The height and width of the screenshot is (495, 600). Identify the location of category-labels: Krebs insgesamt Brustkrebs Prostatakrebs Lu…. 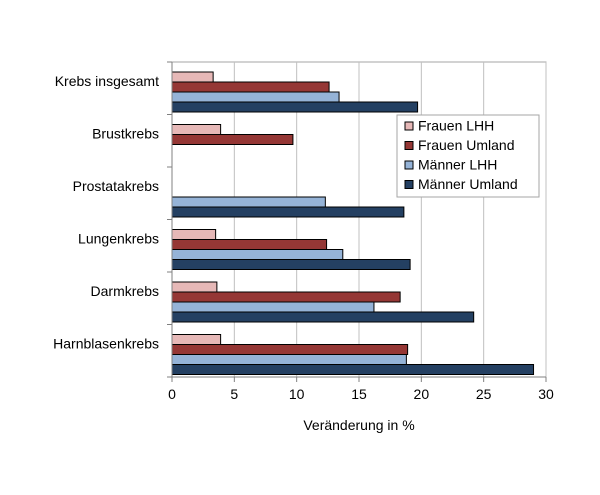
(106, 212).